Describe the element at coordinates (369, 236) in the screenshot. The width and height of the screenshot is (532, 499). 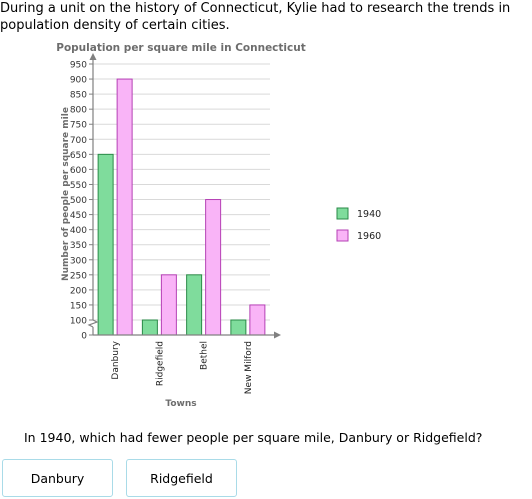
I see `legend-label-1960: 1960` at that location.